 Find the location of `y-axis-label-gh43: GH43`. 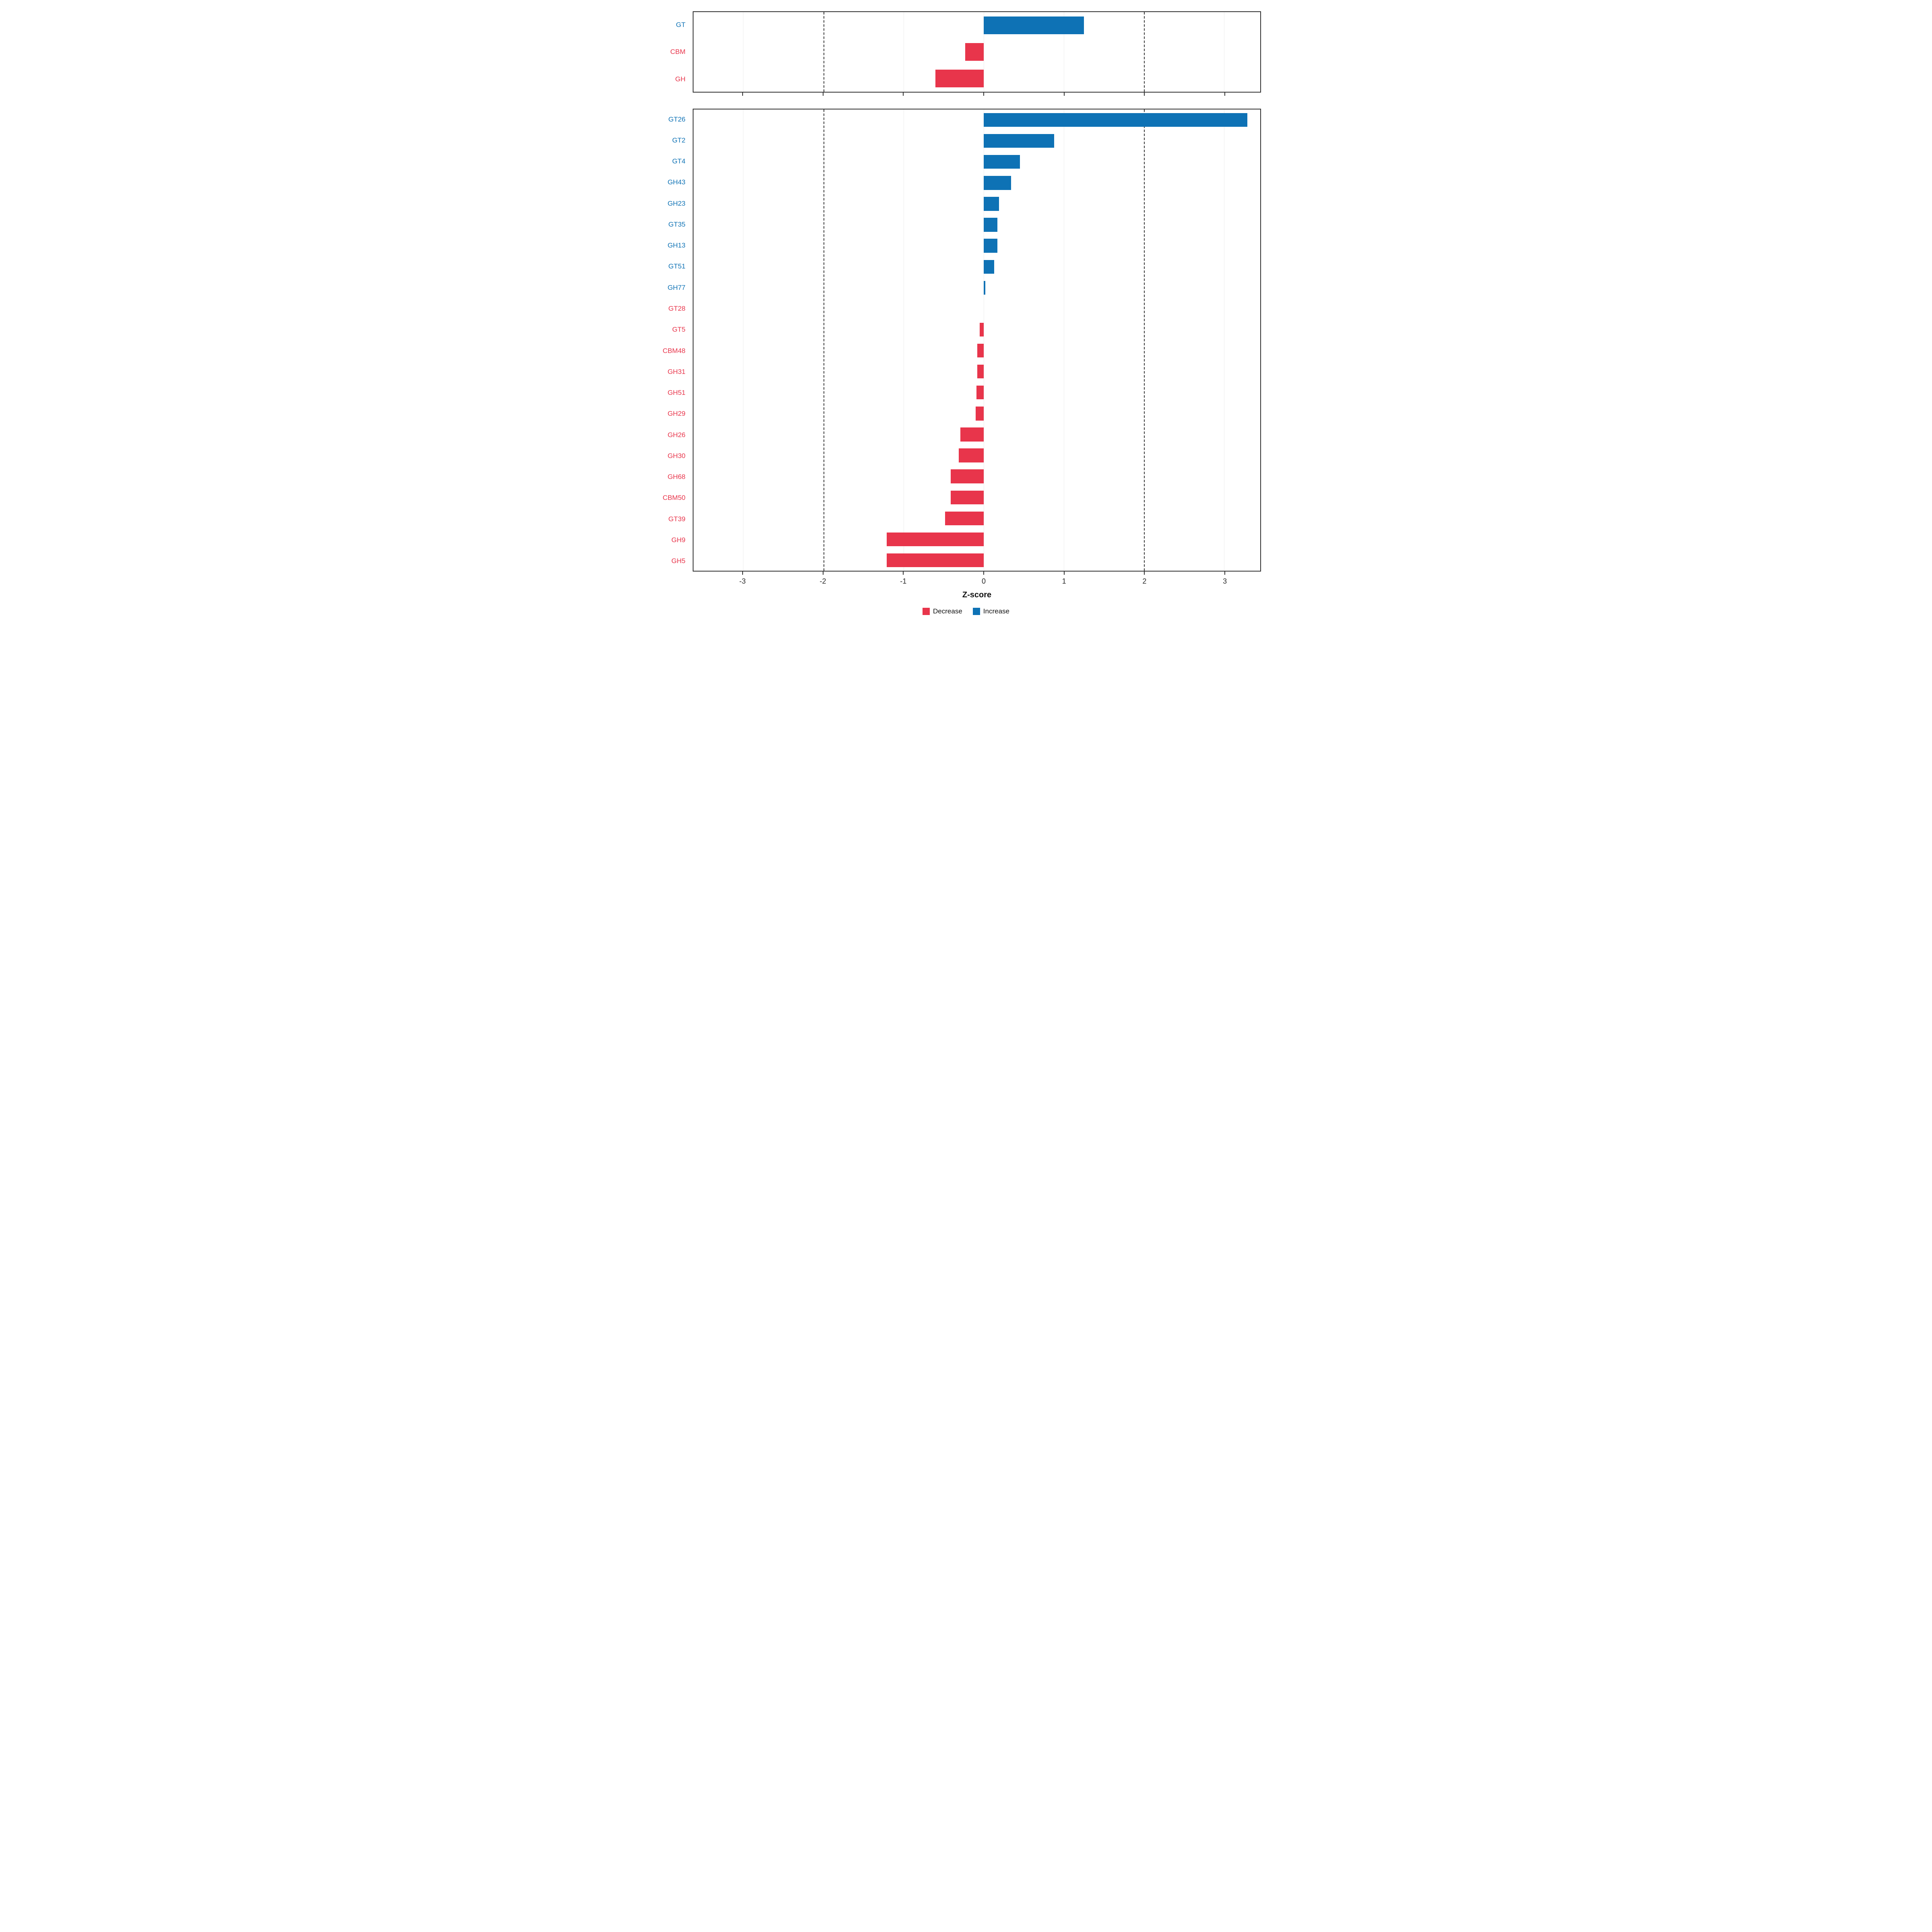

y-axis-label-gh43: GH43 is located at coordinates (676, 182).